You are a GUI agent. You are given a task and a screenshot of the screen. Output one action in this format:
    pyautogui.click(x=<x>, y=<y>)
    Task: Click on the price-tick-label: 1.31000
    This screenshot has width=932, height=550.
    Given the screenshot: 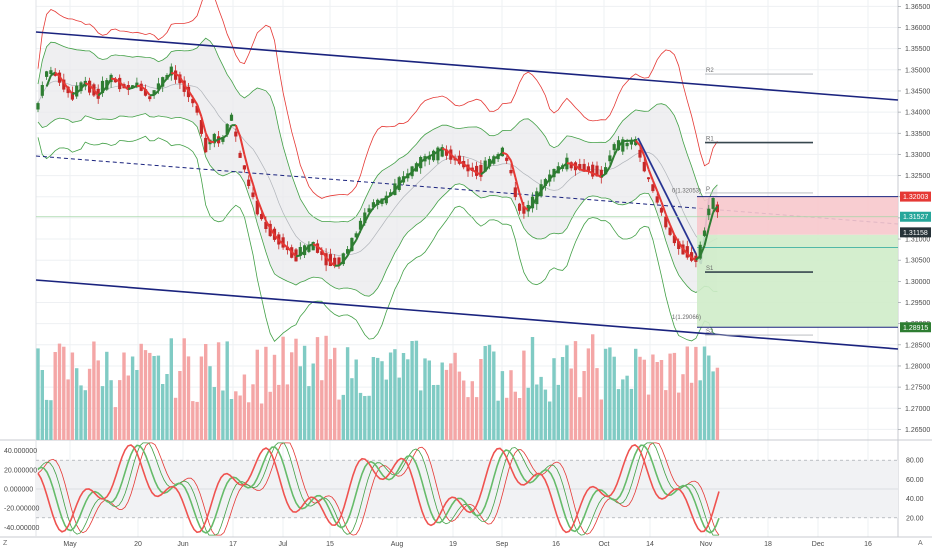 What is the action you would take?
    pyautogui.click(x=917, y=240)
    